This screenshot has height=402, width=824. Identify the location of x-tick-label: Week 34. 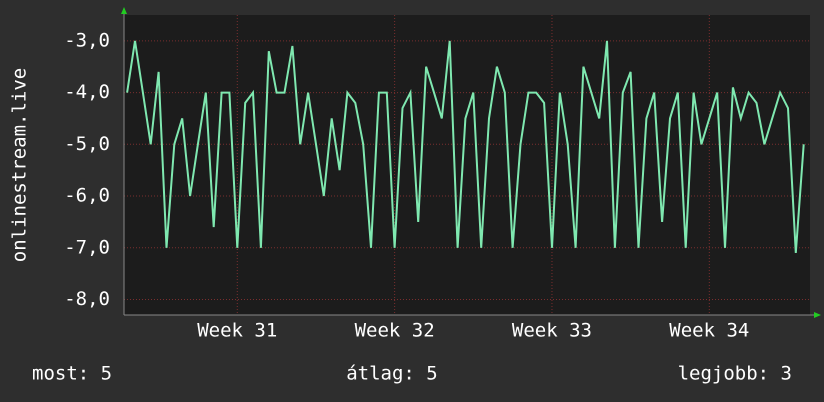
(709, 331).